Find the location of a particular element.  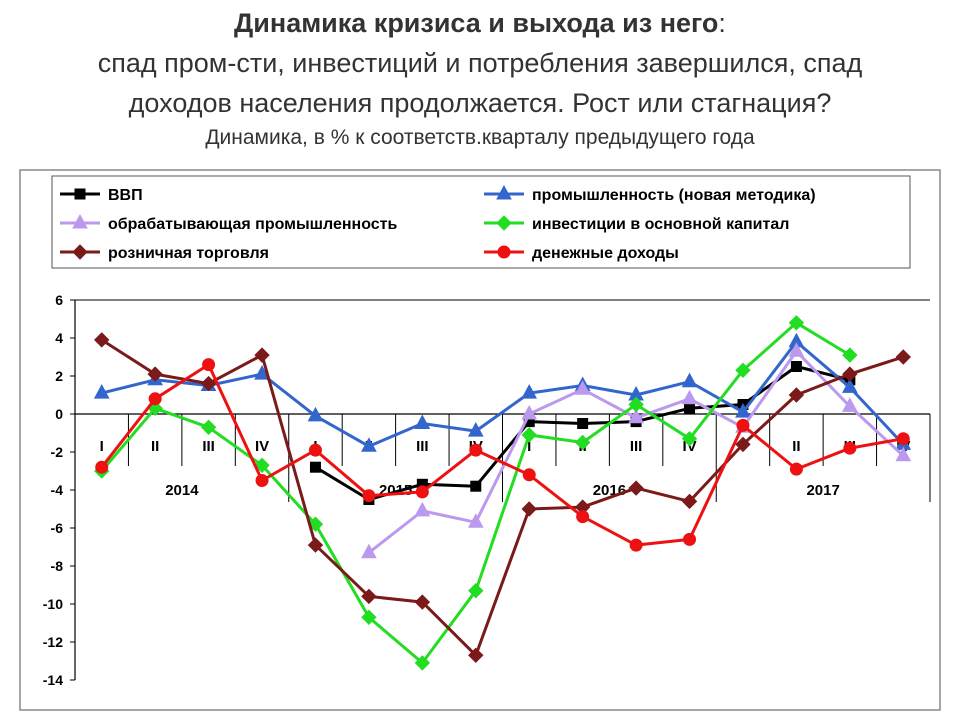

legend-item-розничная-торговля-marker is located at coordinates (80, 252).